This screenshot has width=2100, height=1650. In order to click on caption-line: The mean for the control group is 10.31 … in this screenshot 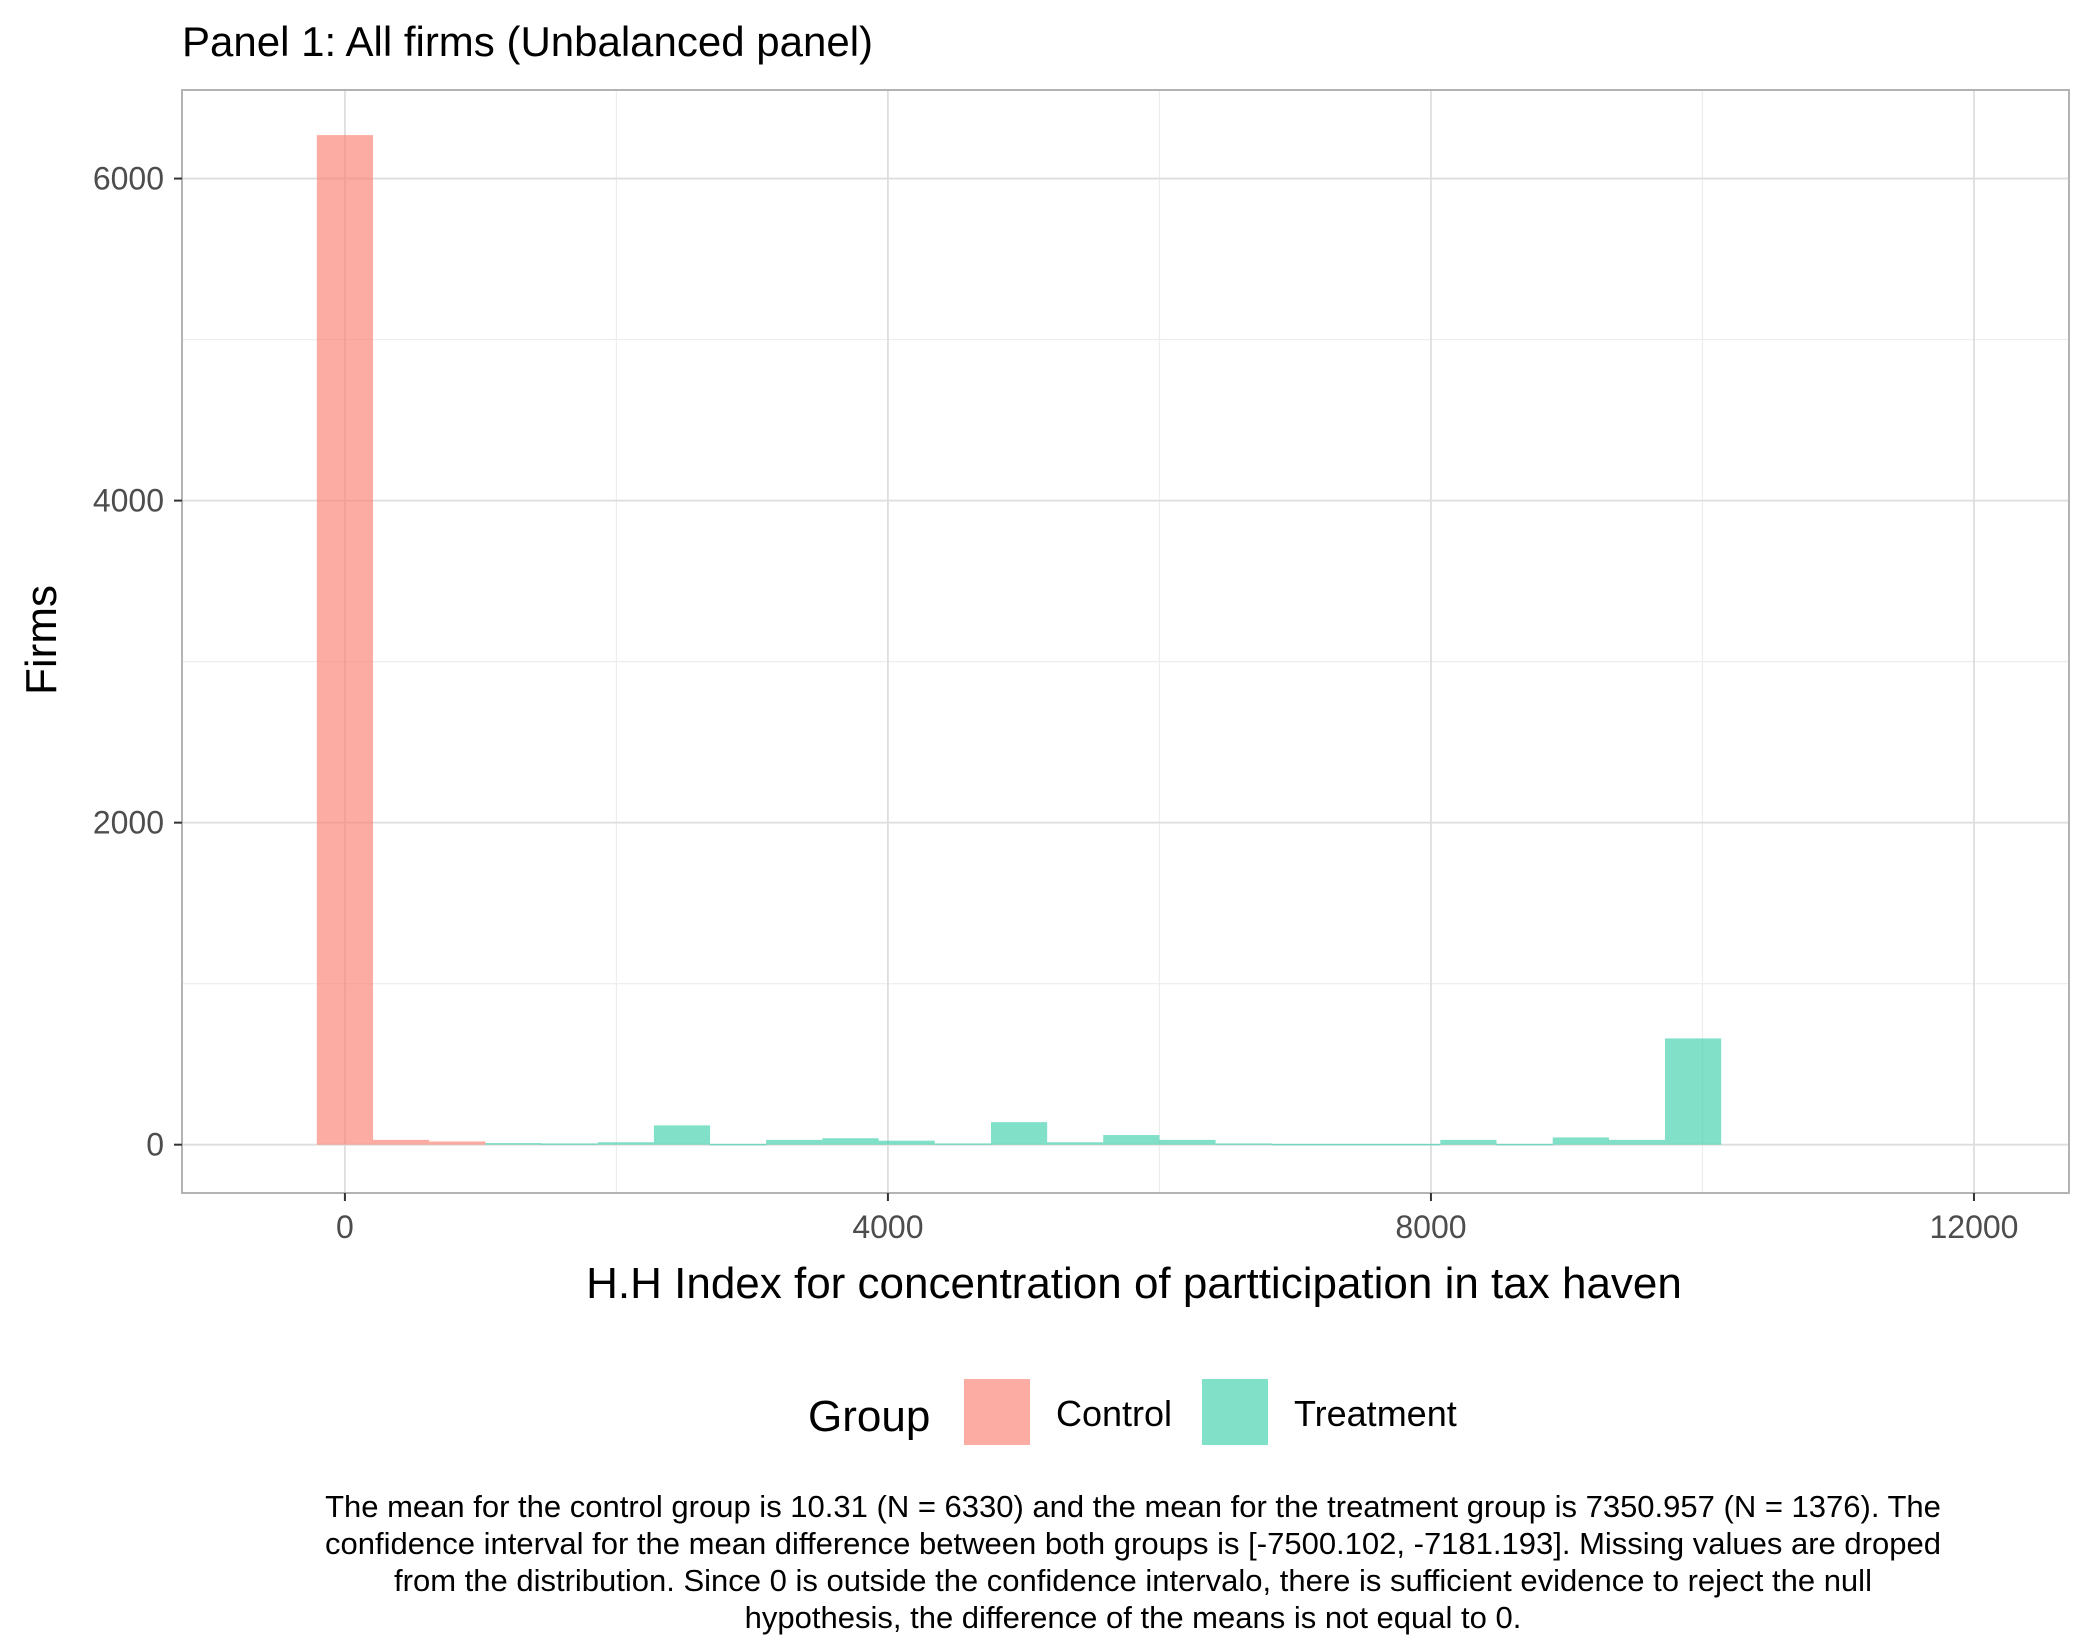, I will do `click(1133, 1506)`.